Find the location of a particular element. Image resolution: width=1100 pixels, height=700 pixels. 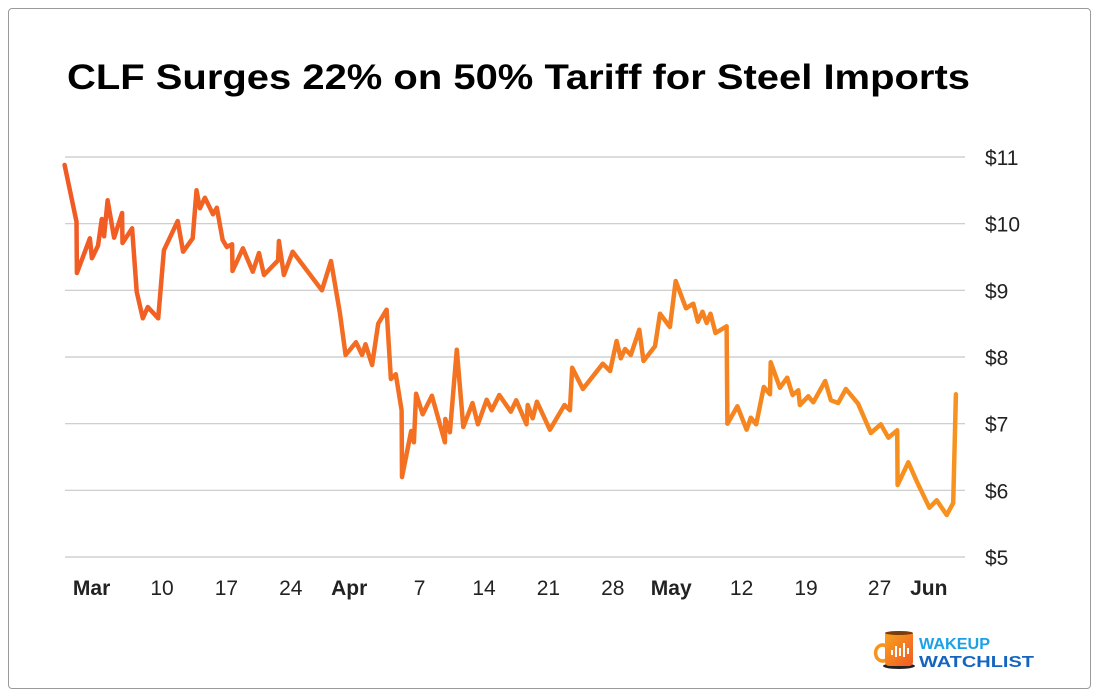

logo: WAKEUP WATCHLIST is located at coordinates (953, 651).